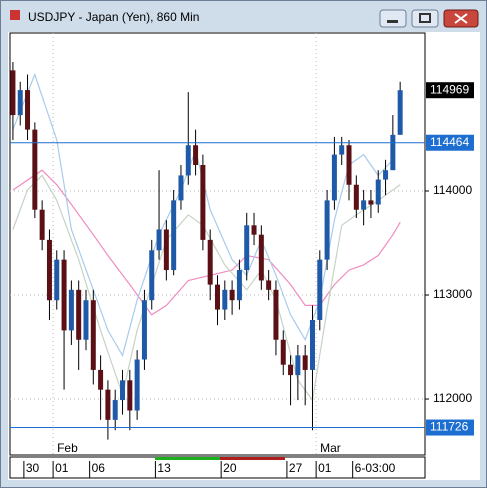 This screenshot has width=487, height=488. What do you see at coordinates (67, 448) in the screenshot?
I see `month-label: Feb` at bounding box center [67, 448].